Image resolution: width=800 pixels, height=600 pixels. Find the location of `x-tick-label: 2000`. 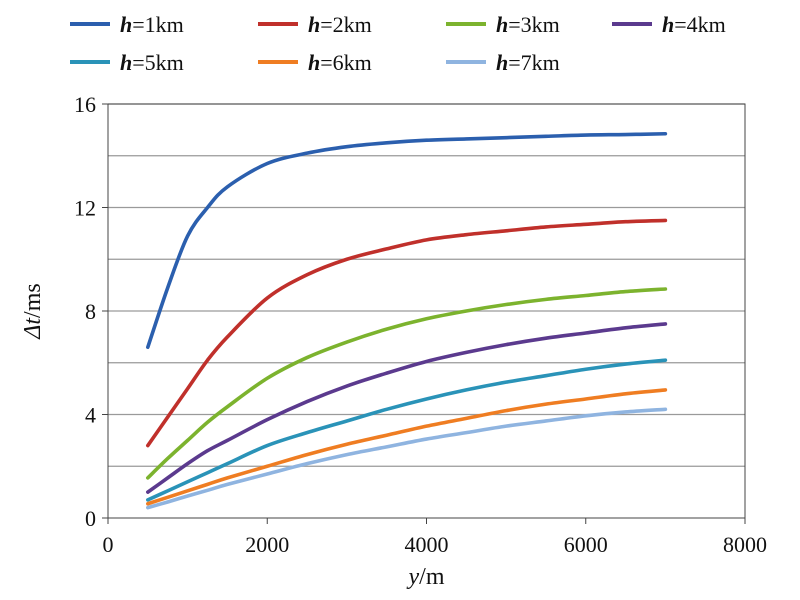

x-tick-label: 2000 is located at coordinates (267, 544).